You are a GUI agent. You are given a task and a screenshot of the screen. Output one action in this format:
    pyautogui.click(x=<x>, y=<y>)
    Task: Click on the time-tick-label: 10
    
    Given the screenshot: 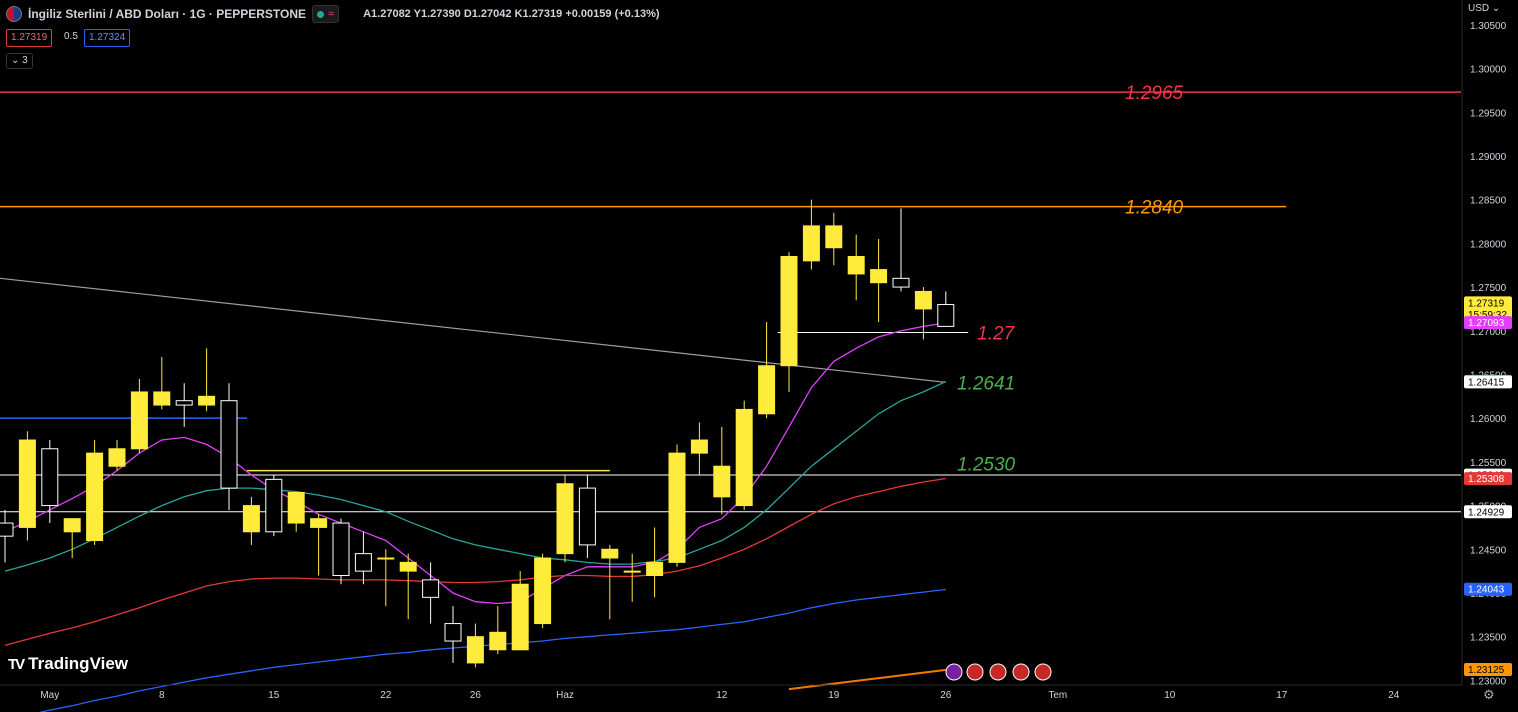 What is the action you would take?
    pyautogui.click(x=1170, y=695)
    